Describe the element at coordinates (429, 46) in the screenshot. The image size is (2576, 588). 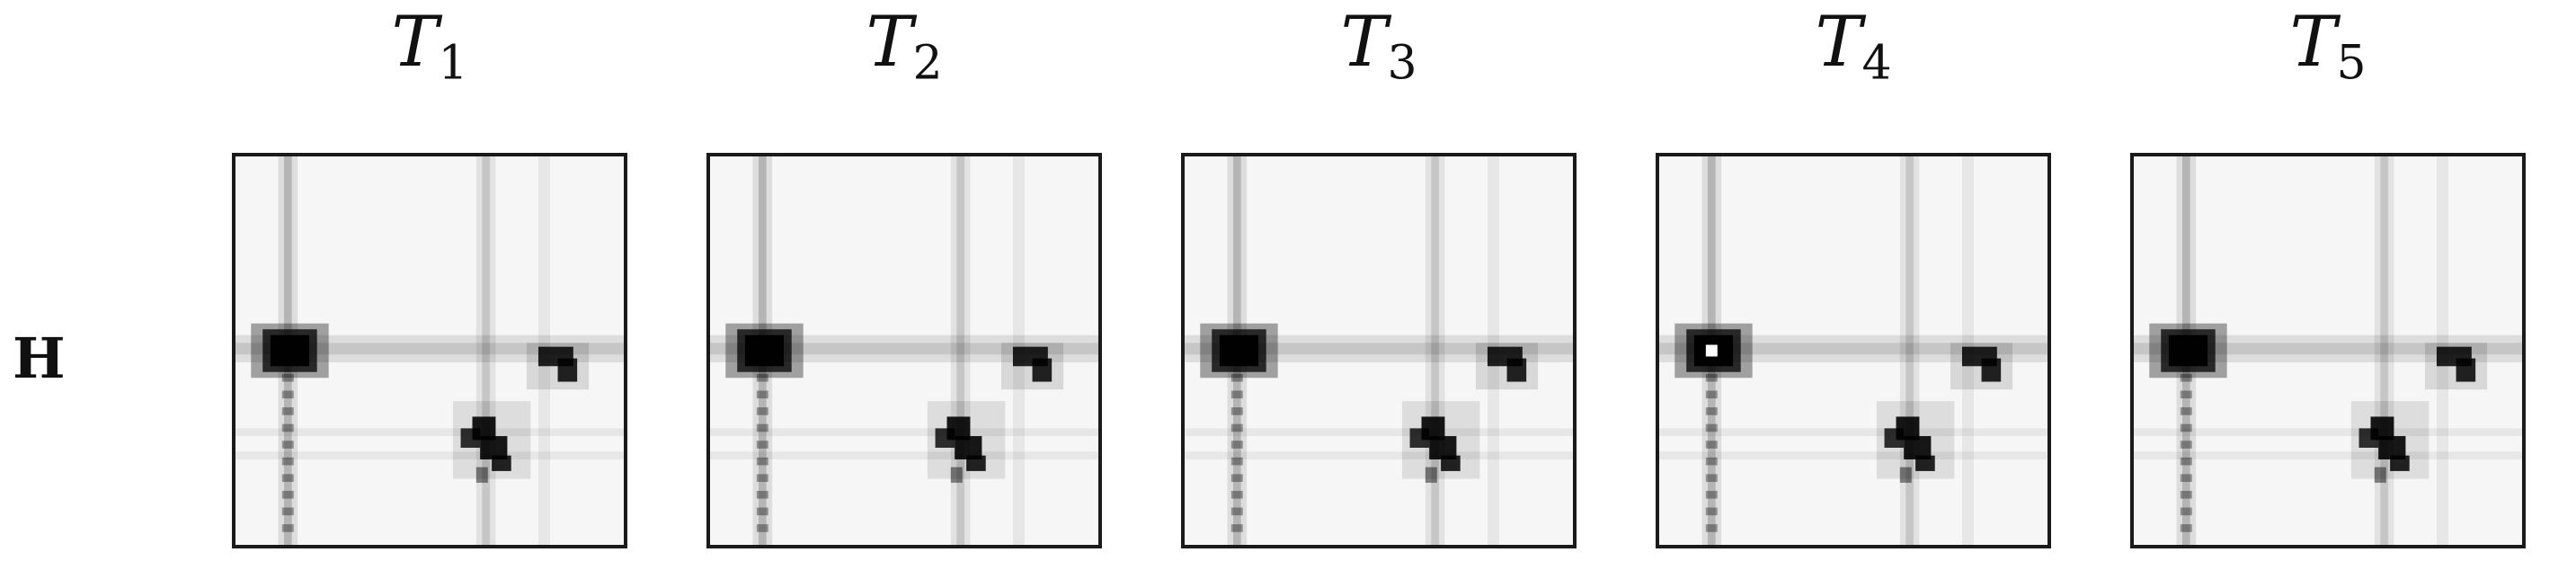
I see `panel-title-1: T1` at that location.